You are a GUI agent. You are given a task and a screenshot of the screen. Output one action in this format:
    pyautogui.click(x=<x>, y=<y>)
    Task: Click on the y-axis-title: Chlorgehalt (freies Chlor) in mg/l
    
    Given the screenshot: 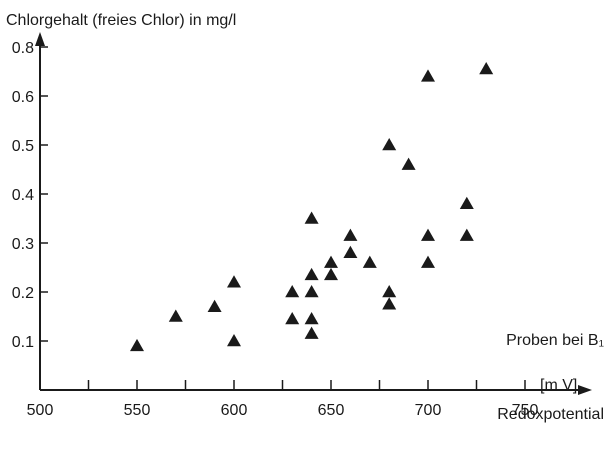 What is the action you would take?
    pyautogui.click(x=121, y=20)
    